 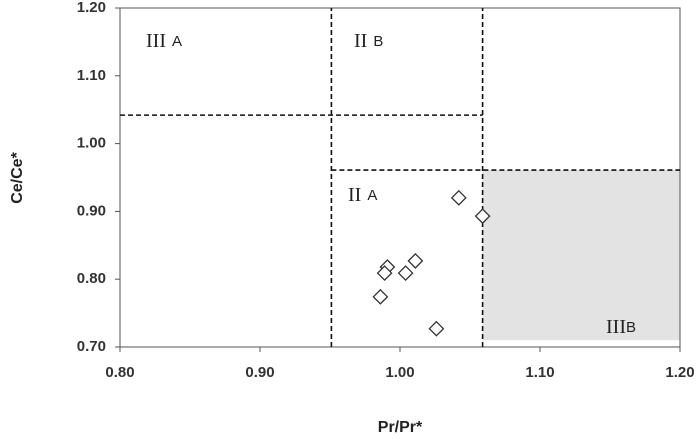 What do you see at coordinates (679, 372) in the screenshot?
I see `x-tick-label: 1.20` at bounding box center [679, 372].